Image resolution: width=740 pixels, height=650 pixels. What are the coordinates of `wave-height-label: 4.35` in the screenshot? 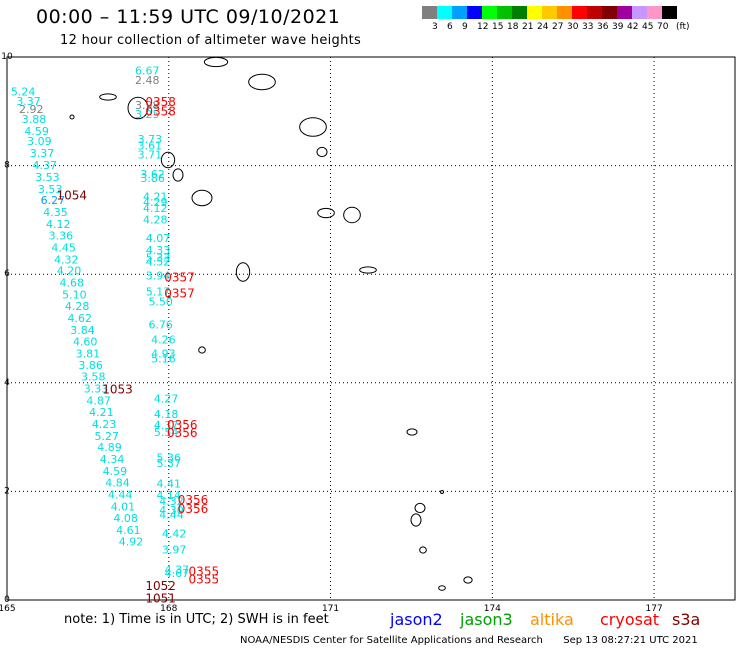 It's located at (55, 212).